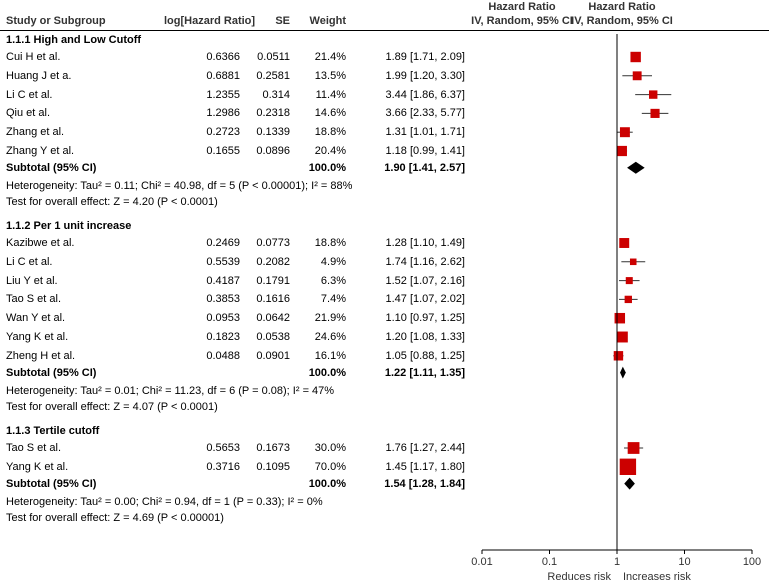  What do you see at coordinates (333, 280) in the screenshot?
I see `study-weight: 6.3%` at bounding box center [333, 280].